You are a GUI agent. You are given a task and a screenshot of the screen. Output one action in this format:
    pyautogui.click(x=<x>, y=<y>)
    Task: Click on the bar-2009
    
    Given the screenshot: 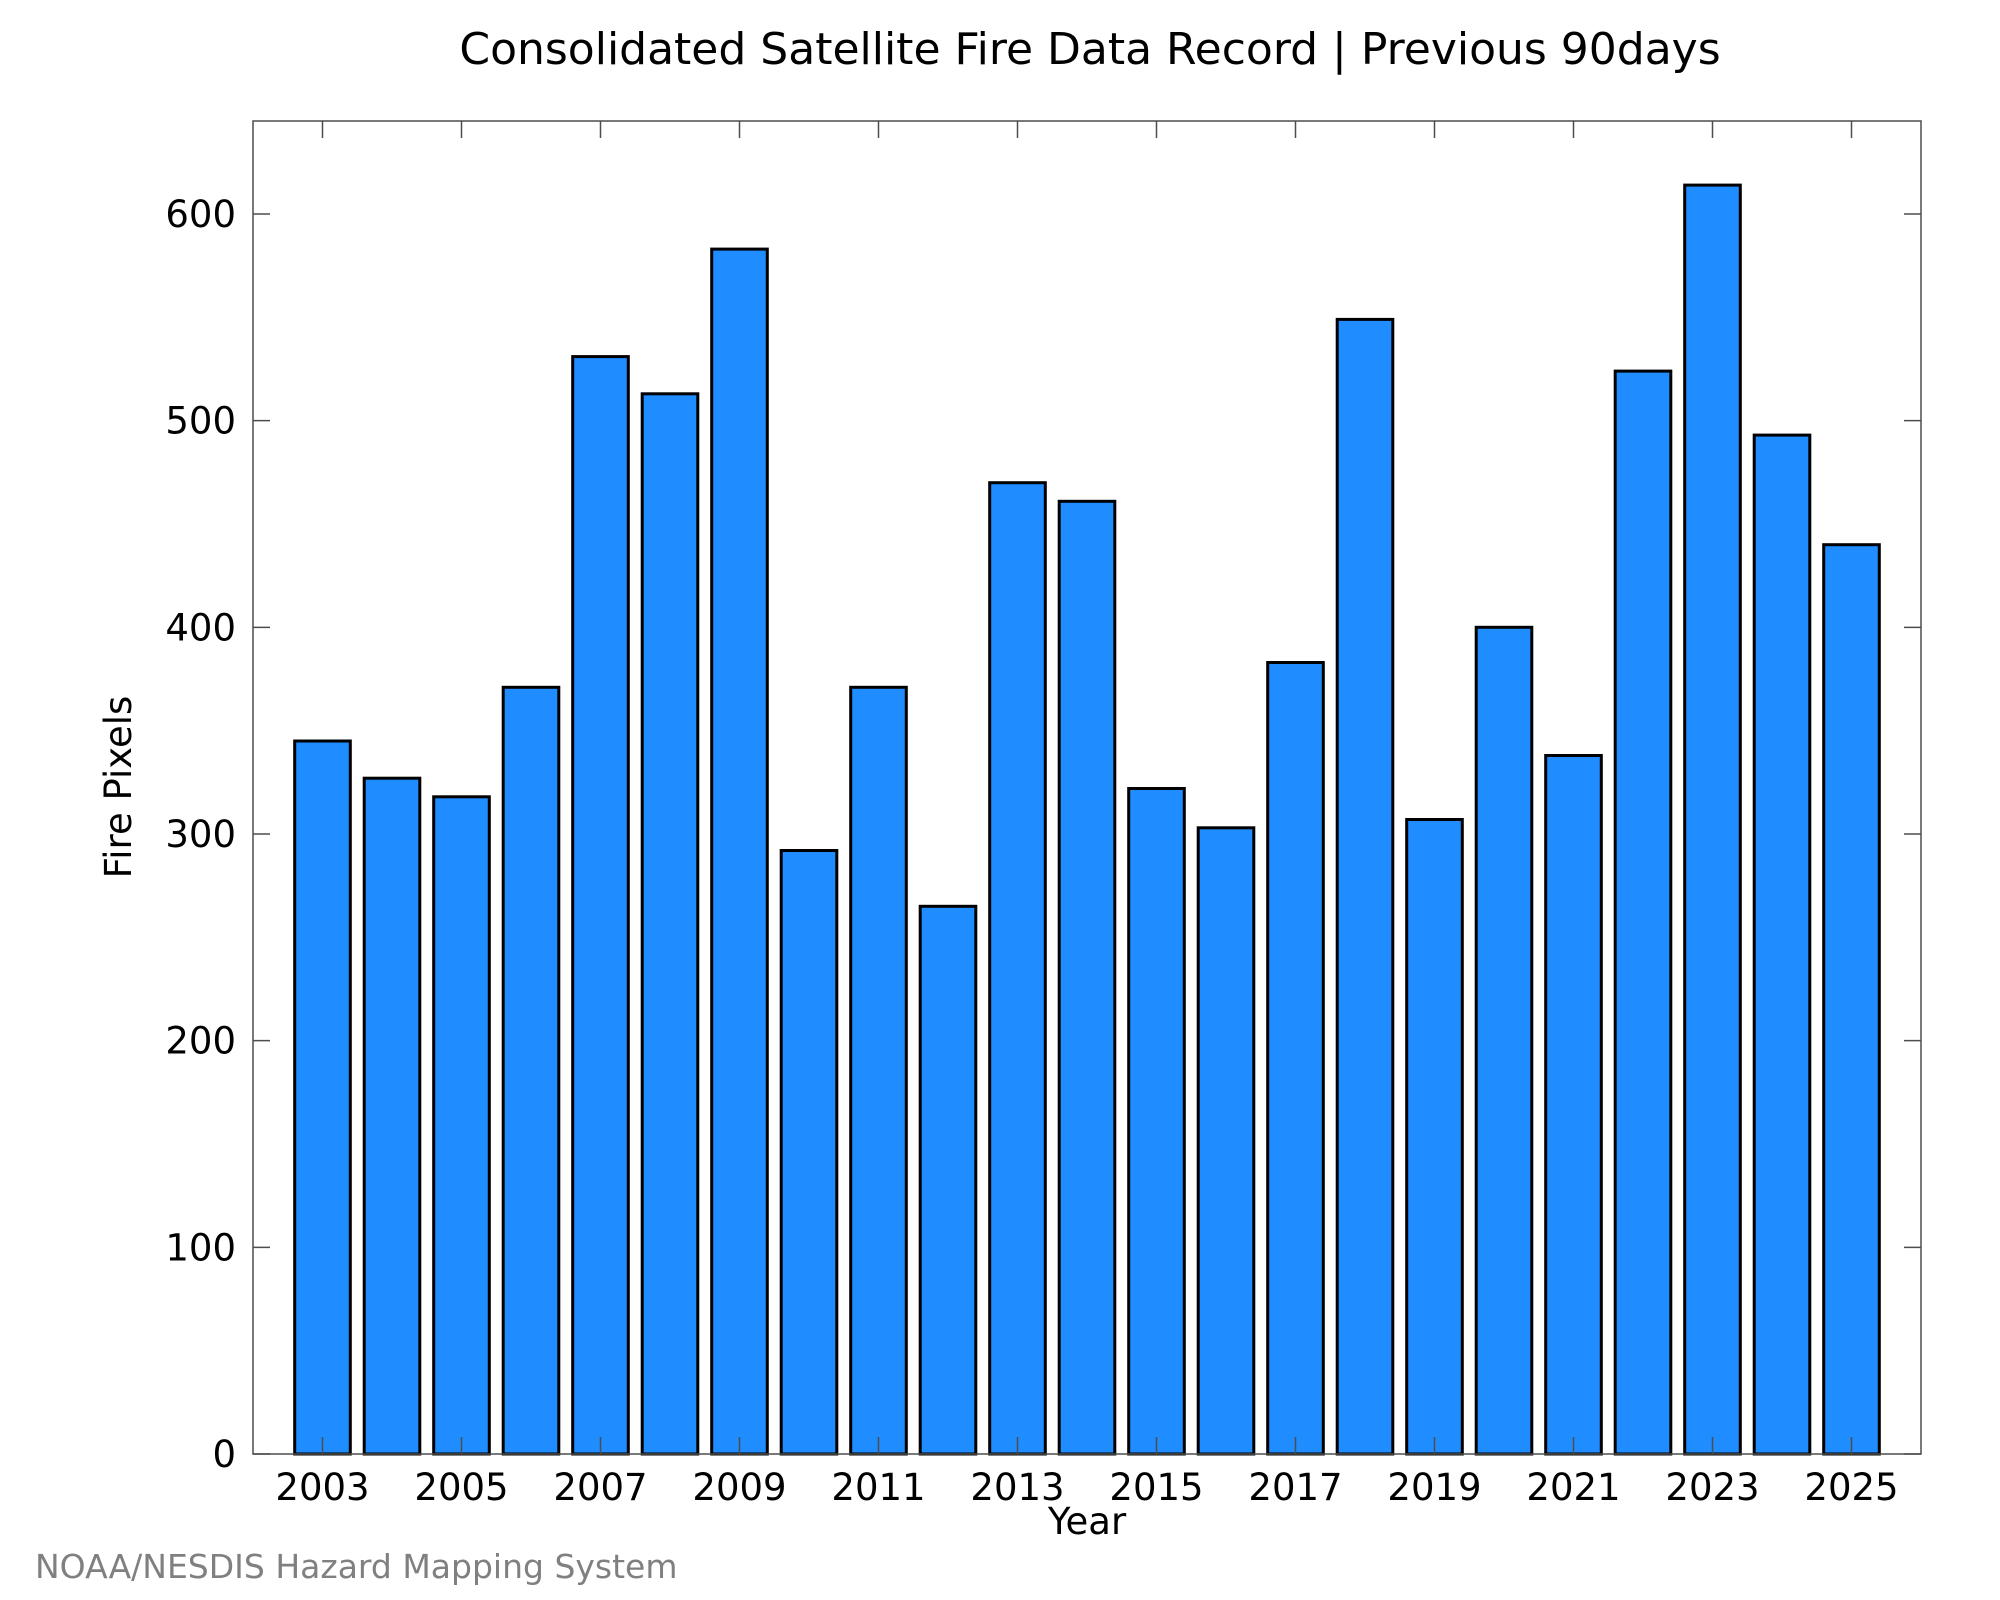 What is the action you would take?
    pyautogui.click(x=739, y=851)
    